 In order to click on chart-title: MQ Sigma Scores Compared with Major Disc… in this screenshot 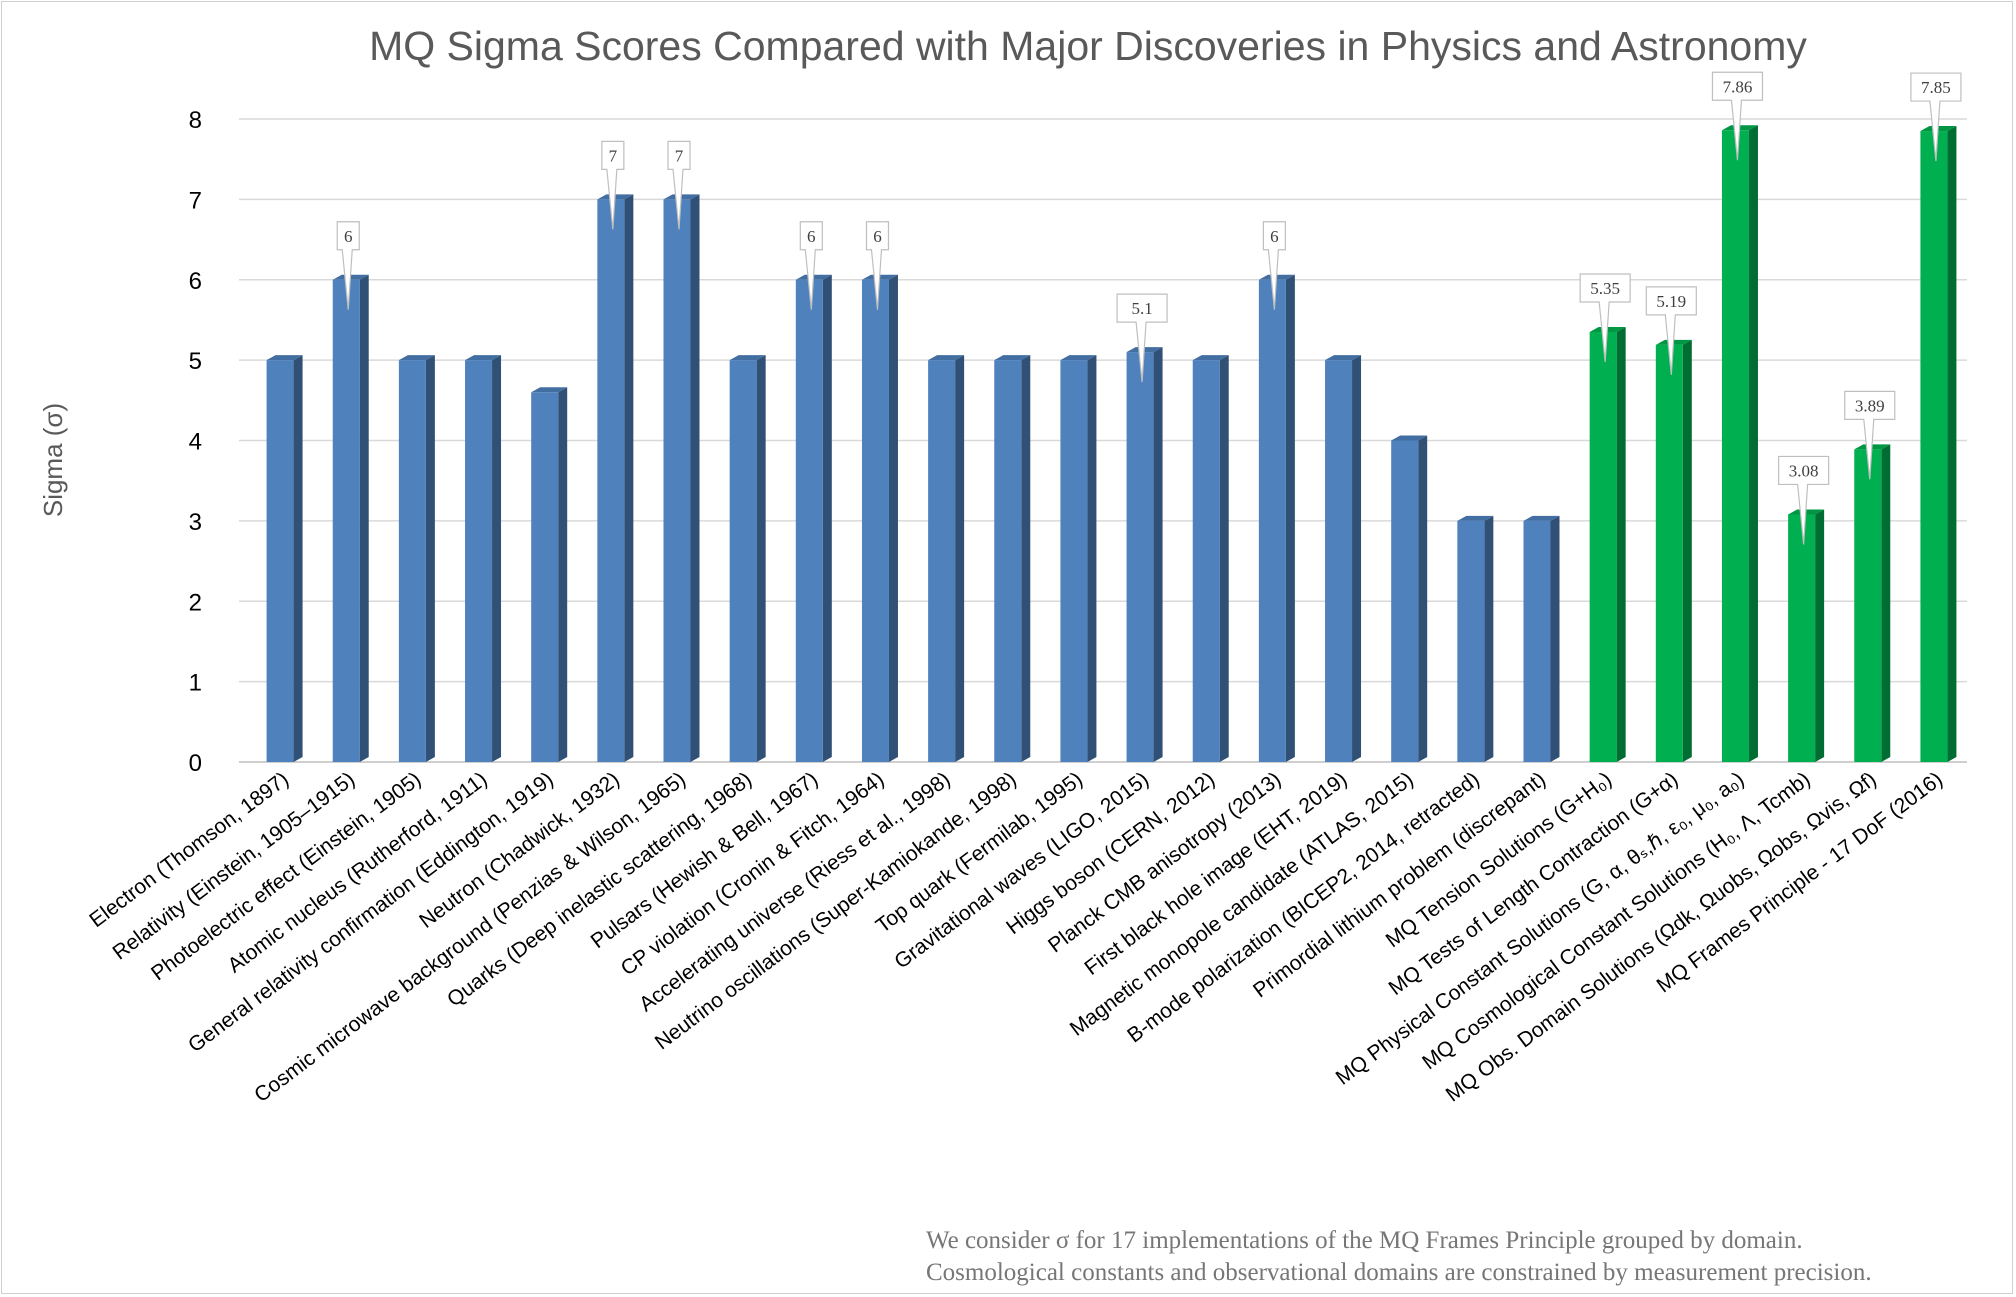, I will do `click(1088, 46)`.